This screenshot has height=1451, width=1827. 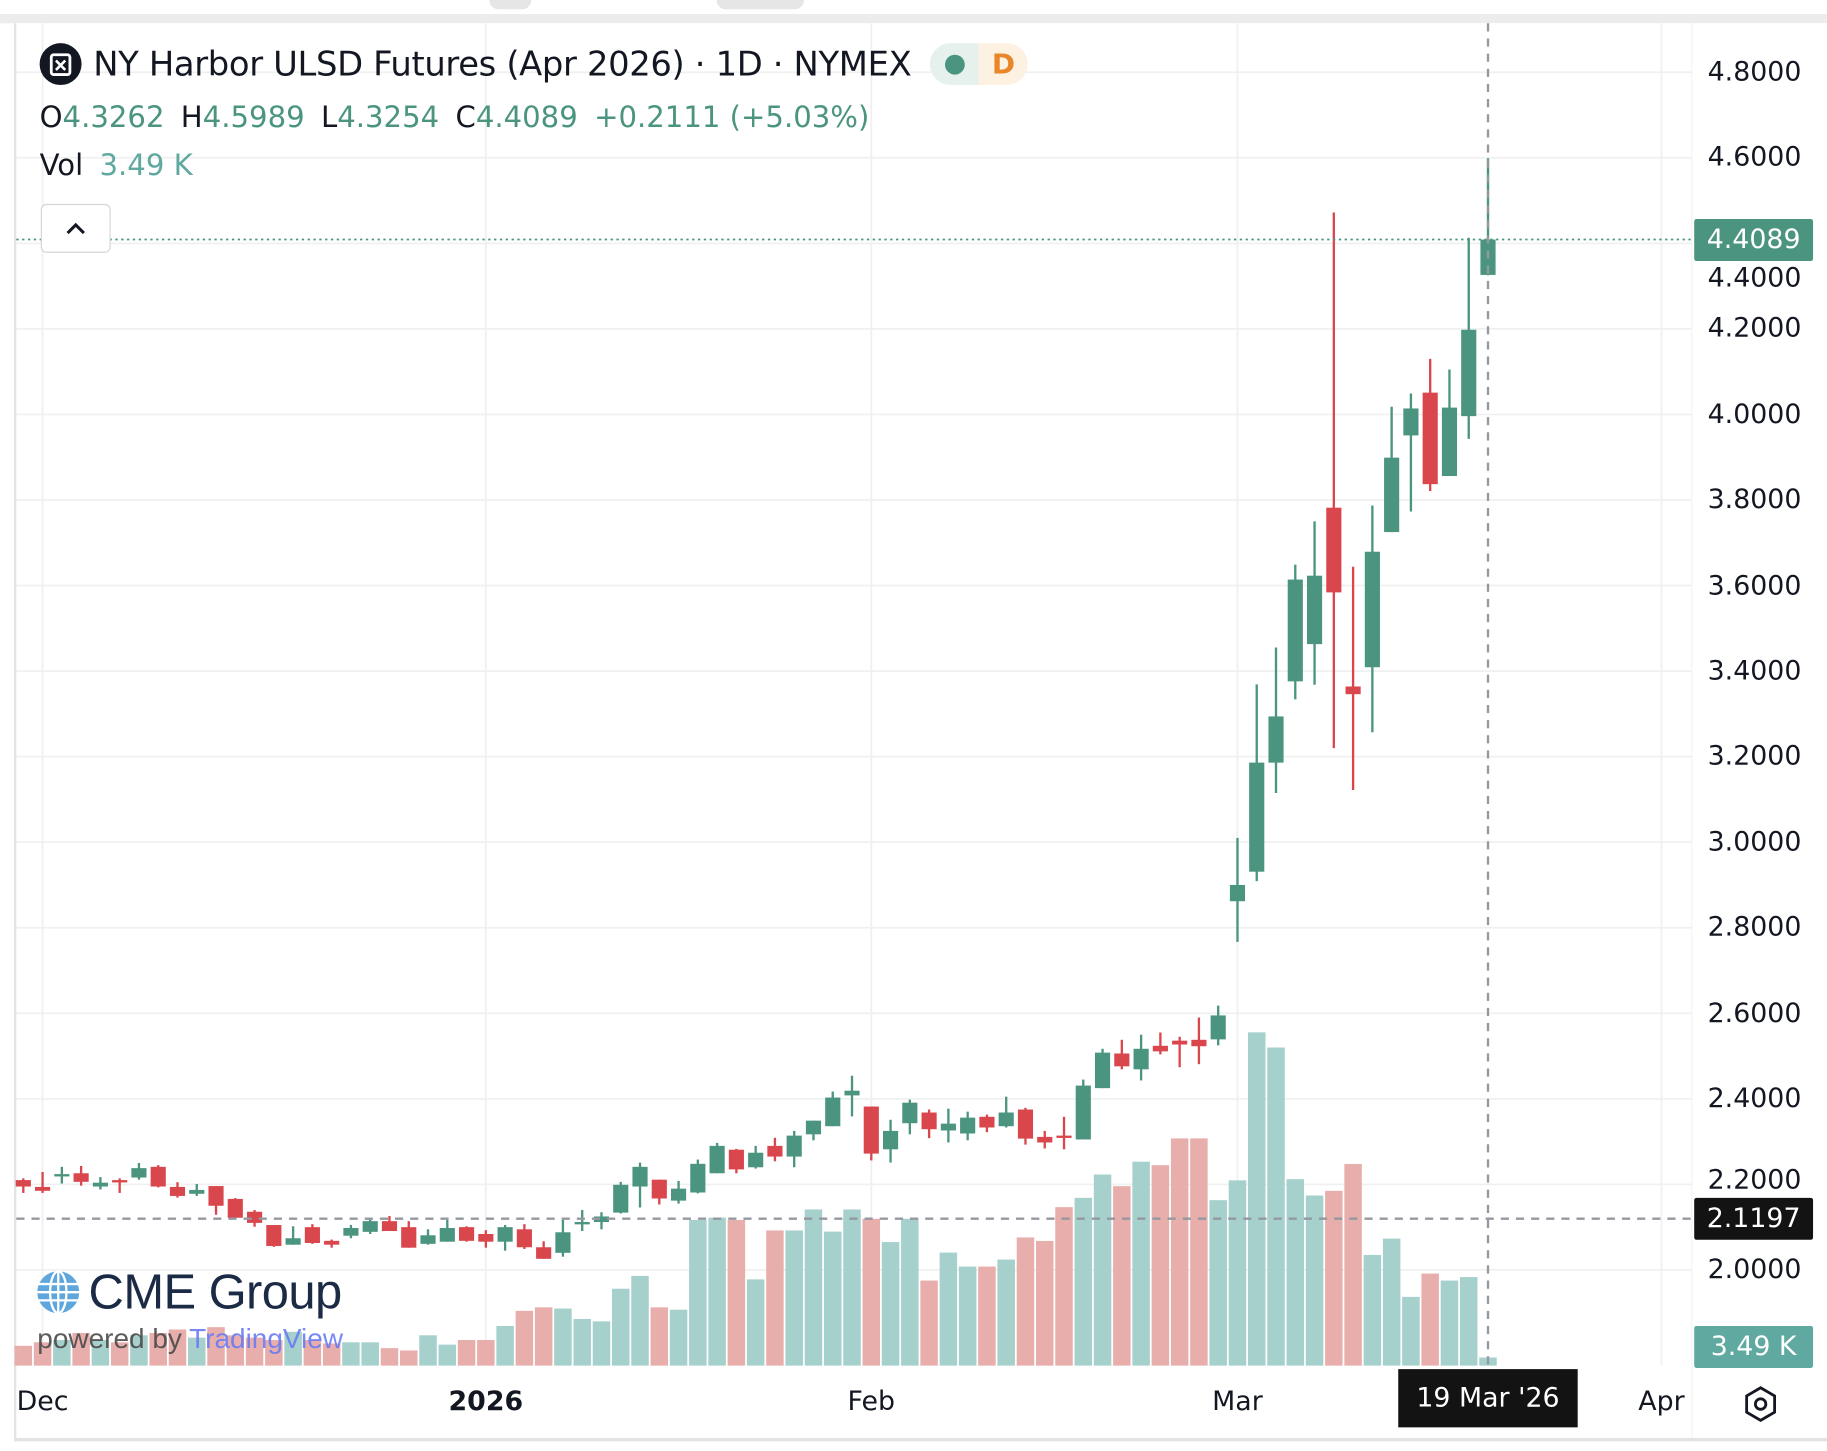 I want to click on price-tick-label: 4.4000, so click(x=1754, y=278).